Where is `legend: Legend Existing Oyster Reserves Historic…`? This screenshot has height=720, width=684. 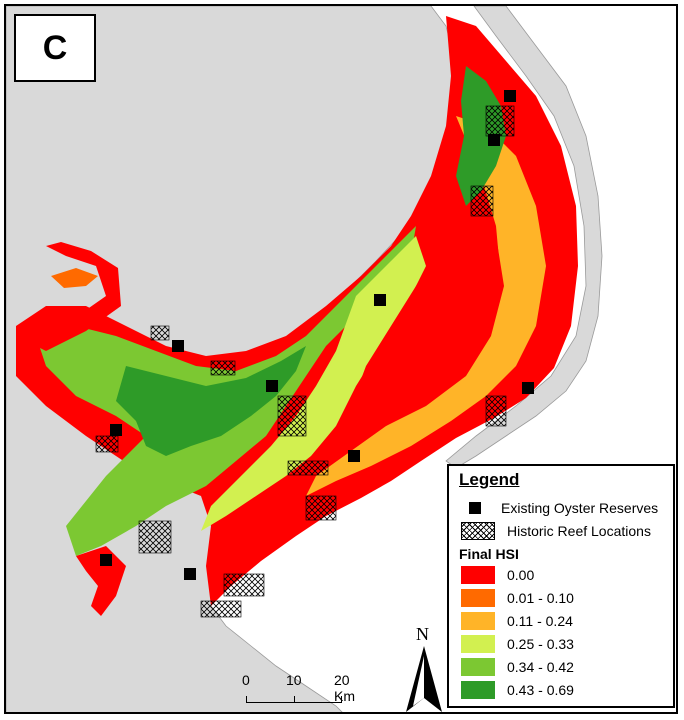
legend: Legend Existing Oyster Reserves Historic… is located at coordinates (561, 586).